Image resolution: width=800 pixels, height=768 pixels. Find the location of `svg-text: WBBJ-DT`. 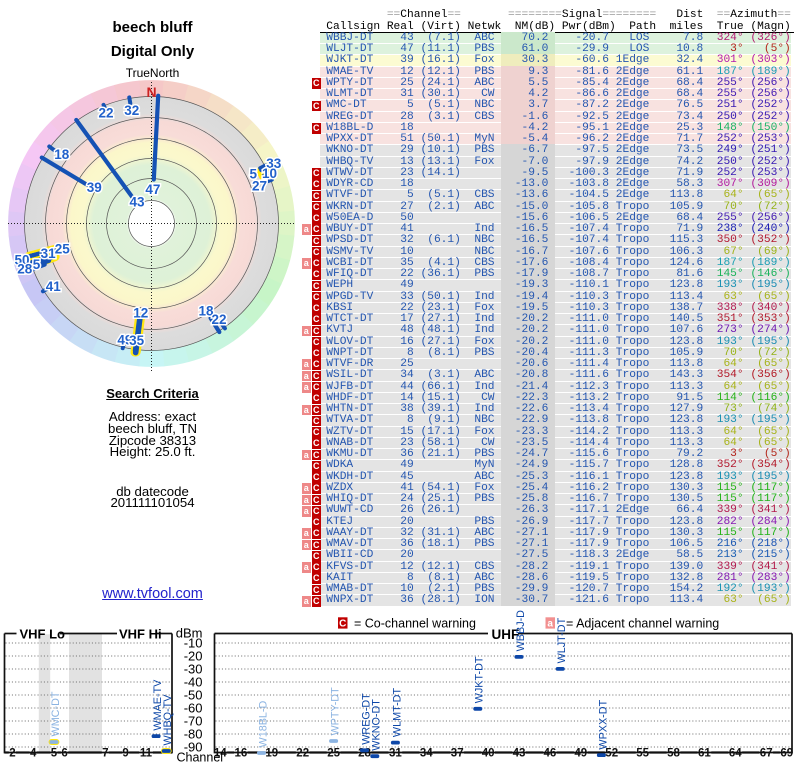

svg-text: WBBJ-DT is located at coordinates (521, 630).